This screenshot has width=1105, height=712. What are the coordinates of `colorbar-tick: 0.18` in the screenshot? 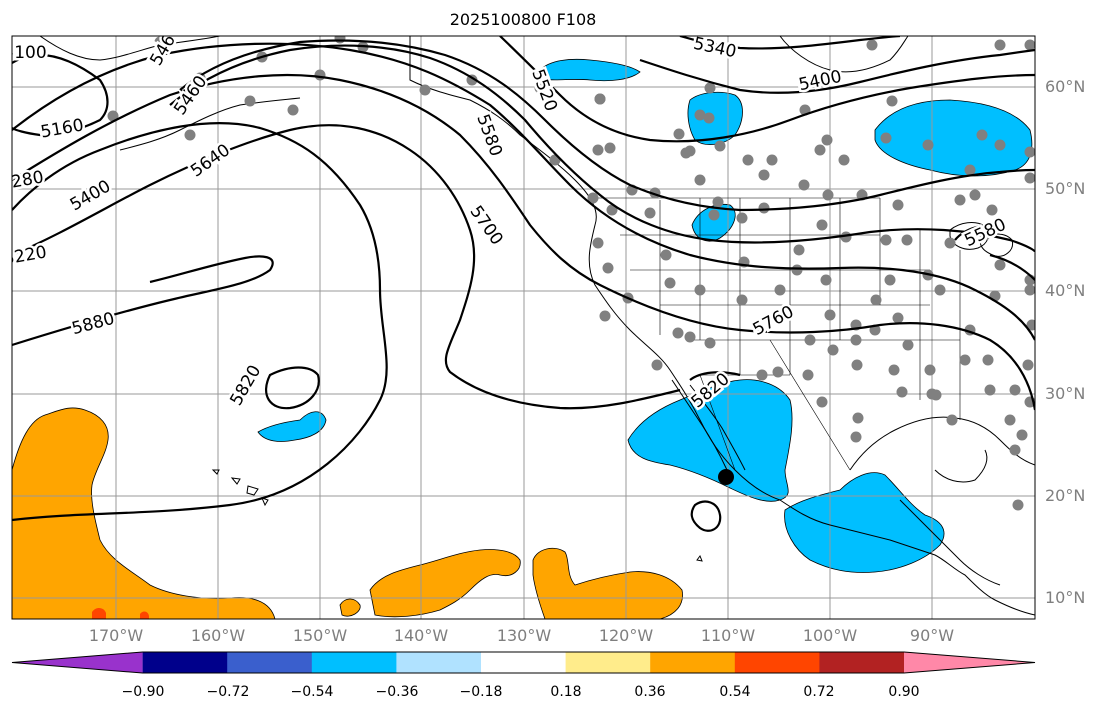 It's located at (566, 692).